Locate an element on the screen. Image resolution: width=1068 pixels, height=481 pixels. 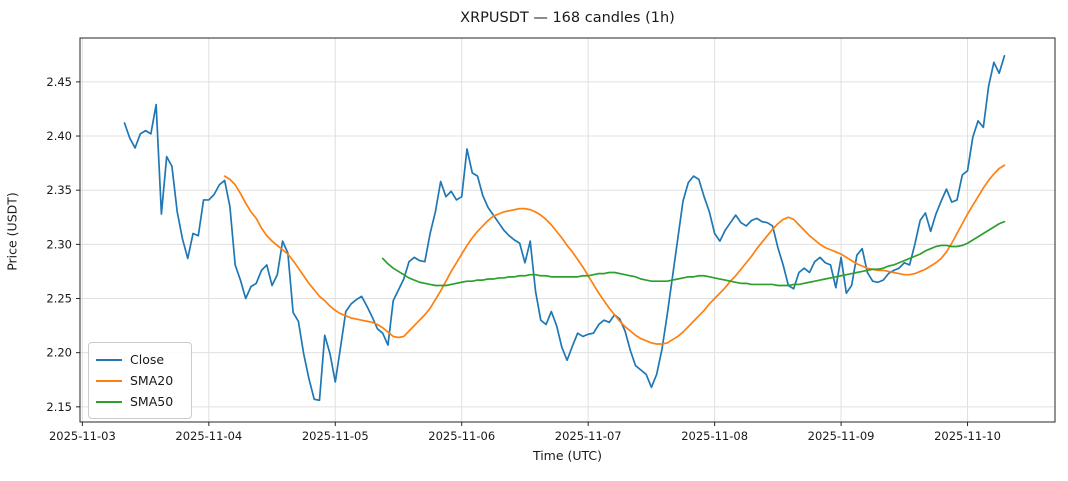
legend-label: SMA20 is located at coordinates (152, 380).